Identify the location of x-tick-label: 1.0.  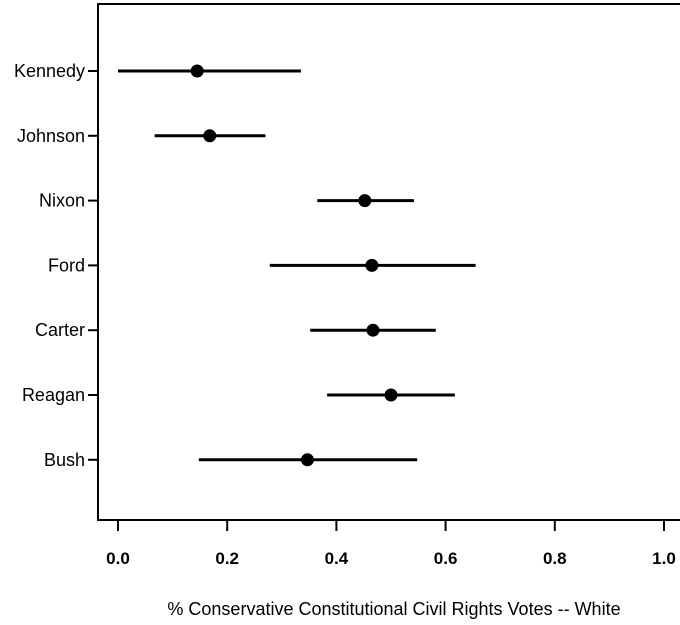
(664, 558).